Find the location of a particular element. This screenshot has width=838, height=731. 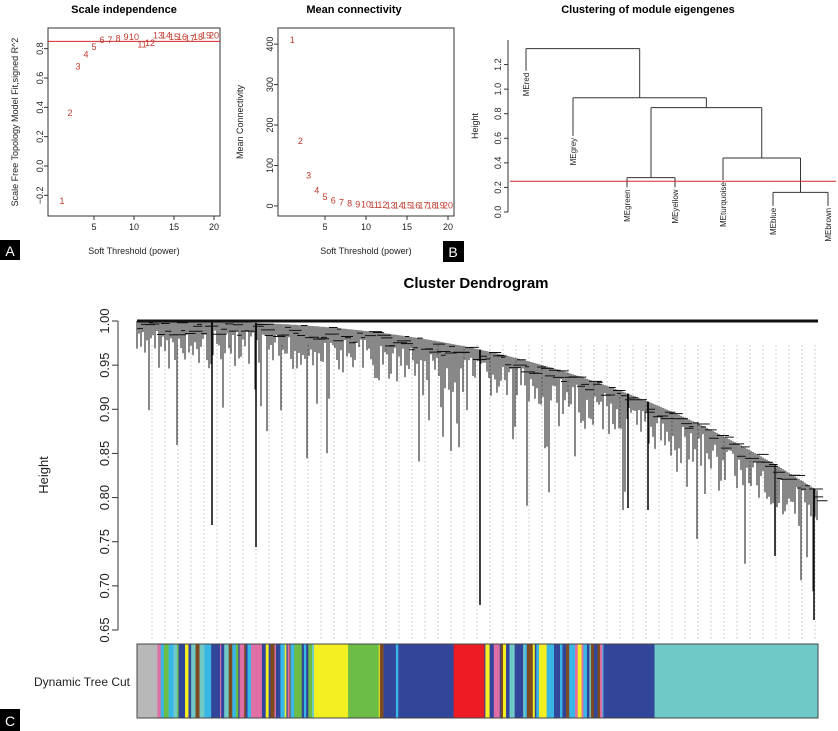

y-axis-label: Scale Free Topology Model Fit,signed R^2 is located at coordinates (15, 122).